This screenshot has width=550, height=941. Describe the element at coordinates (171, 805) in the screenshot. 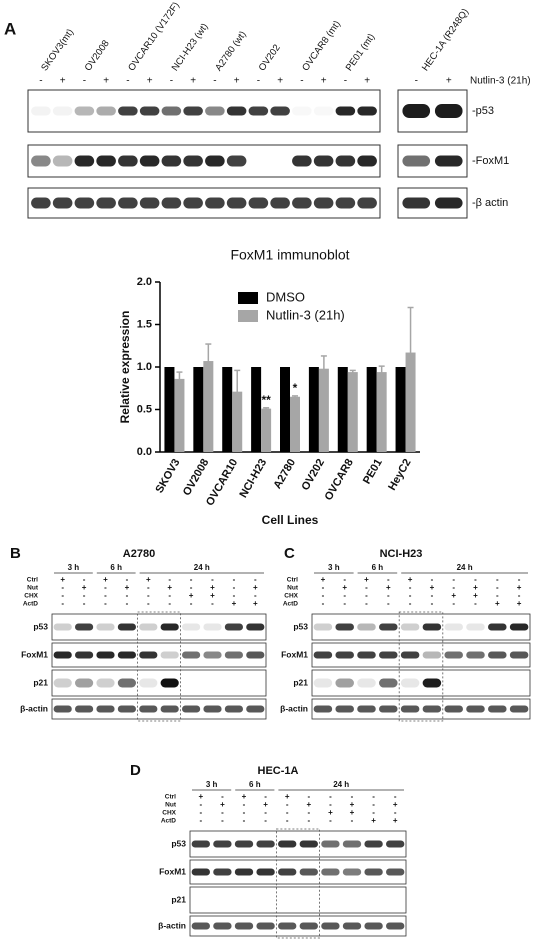

I see `condition-label: Nut` at that location.